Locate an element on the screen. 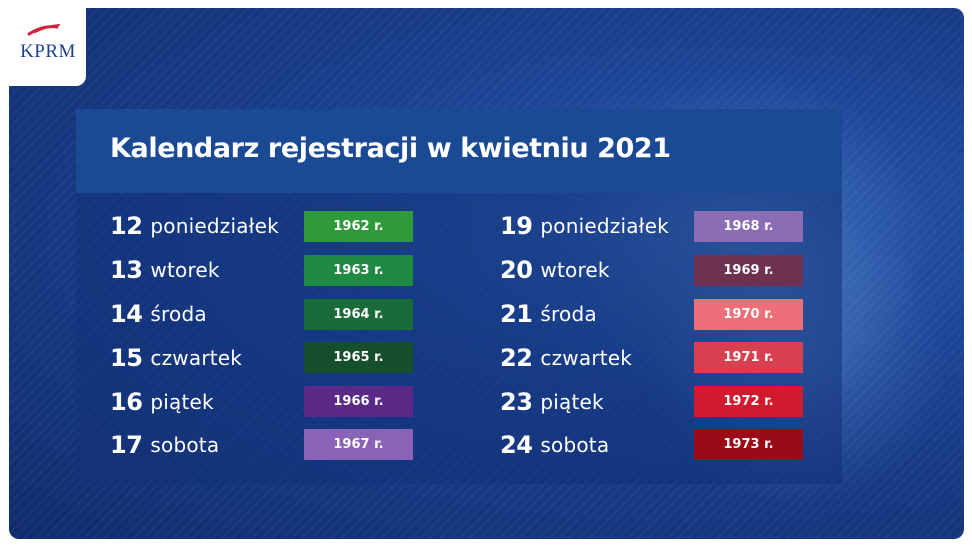  day-number: 17 is located at coordinates (126, 445).